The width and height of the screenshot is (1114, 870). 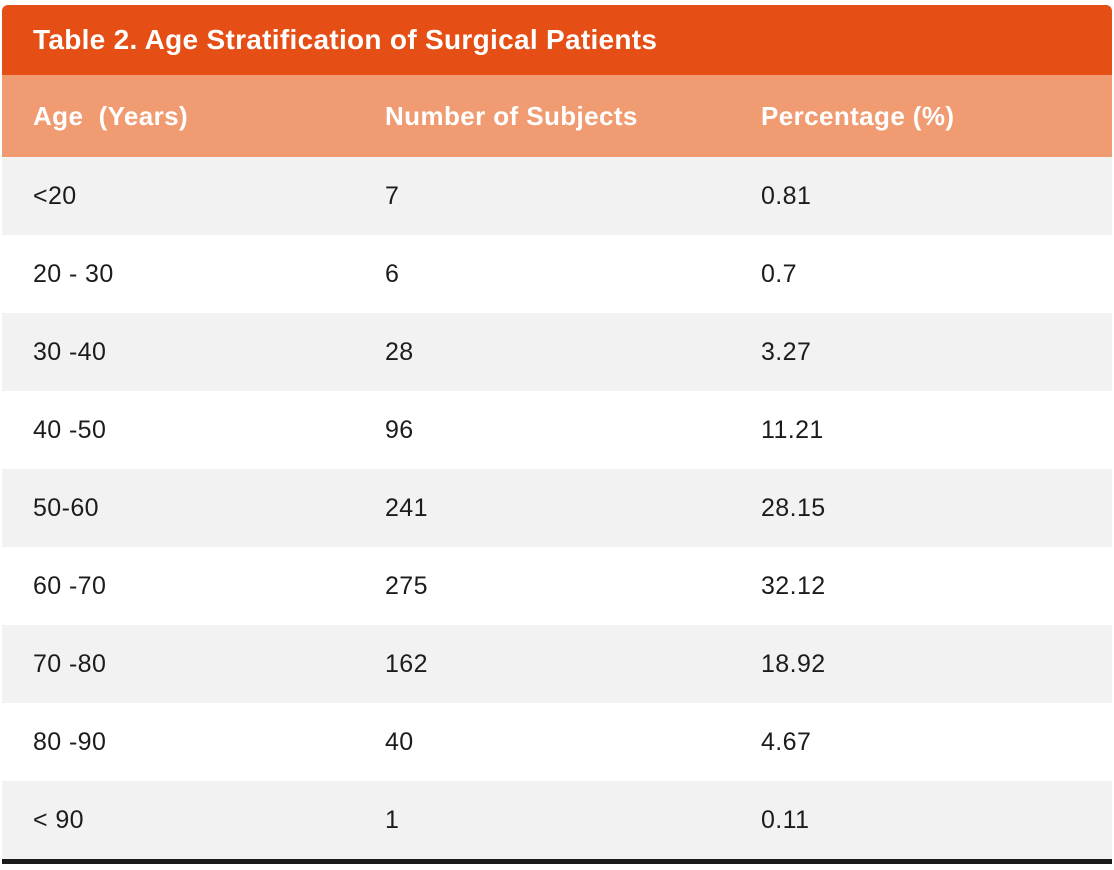 I want to click on table-row: 80 -90 40 4.67, so click(x=557, y=742).